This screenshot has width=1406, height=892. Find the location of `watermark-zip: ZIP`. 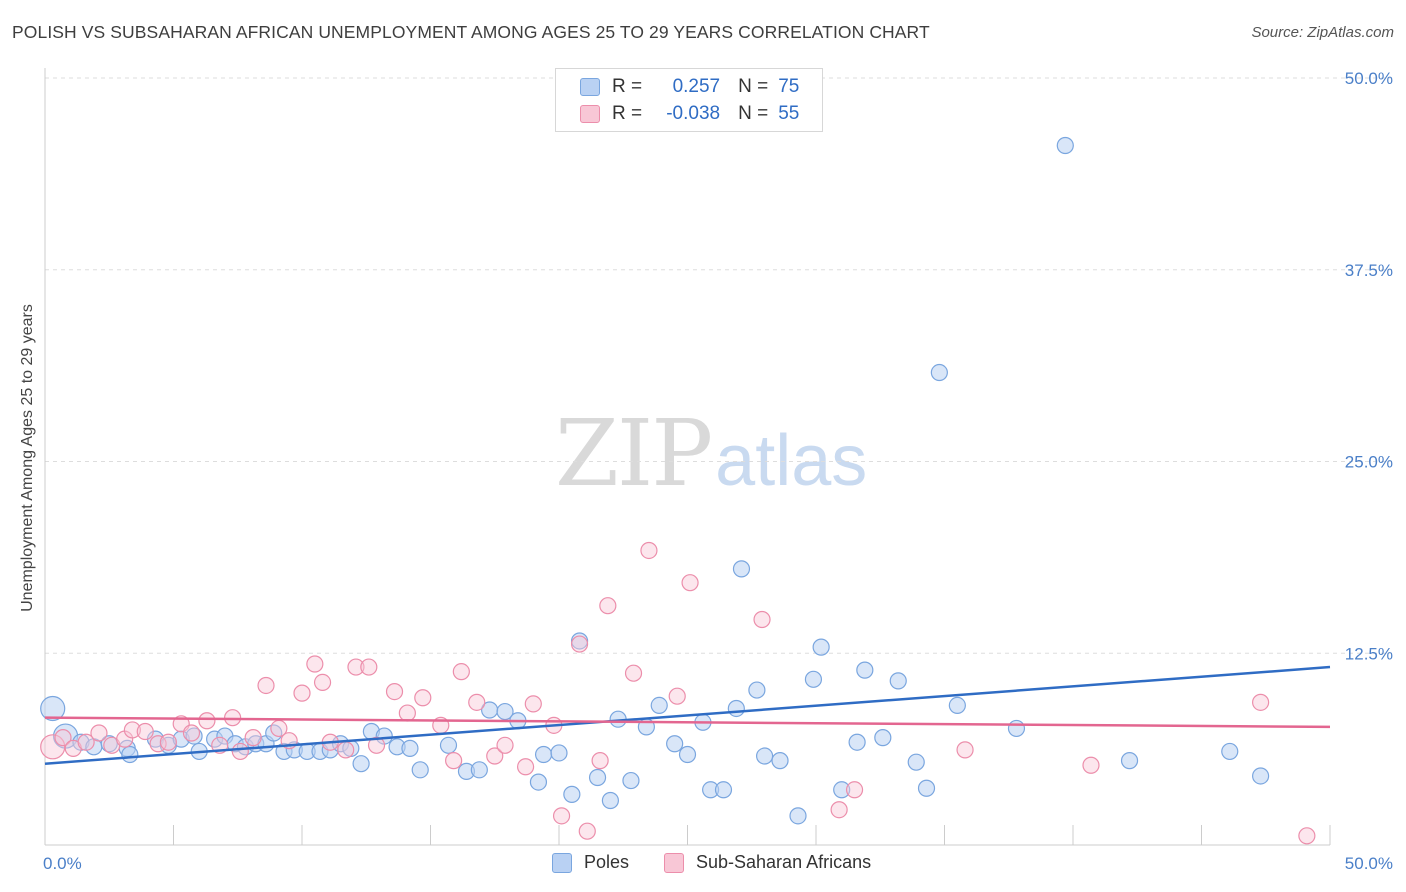

watermark-zip: ZIP is located at coordinates (634, 453).